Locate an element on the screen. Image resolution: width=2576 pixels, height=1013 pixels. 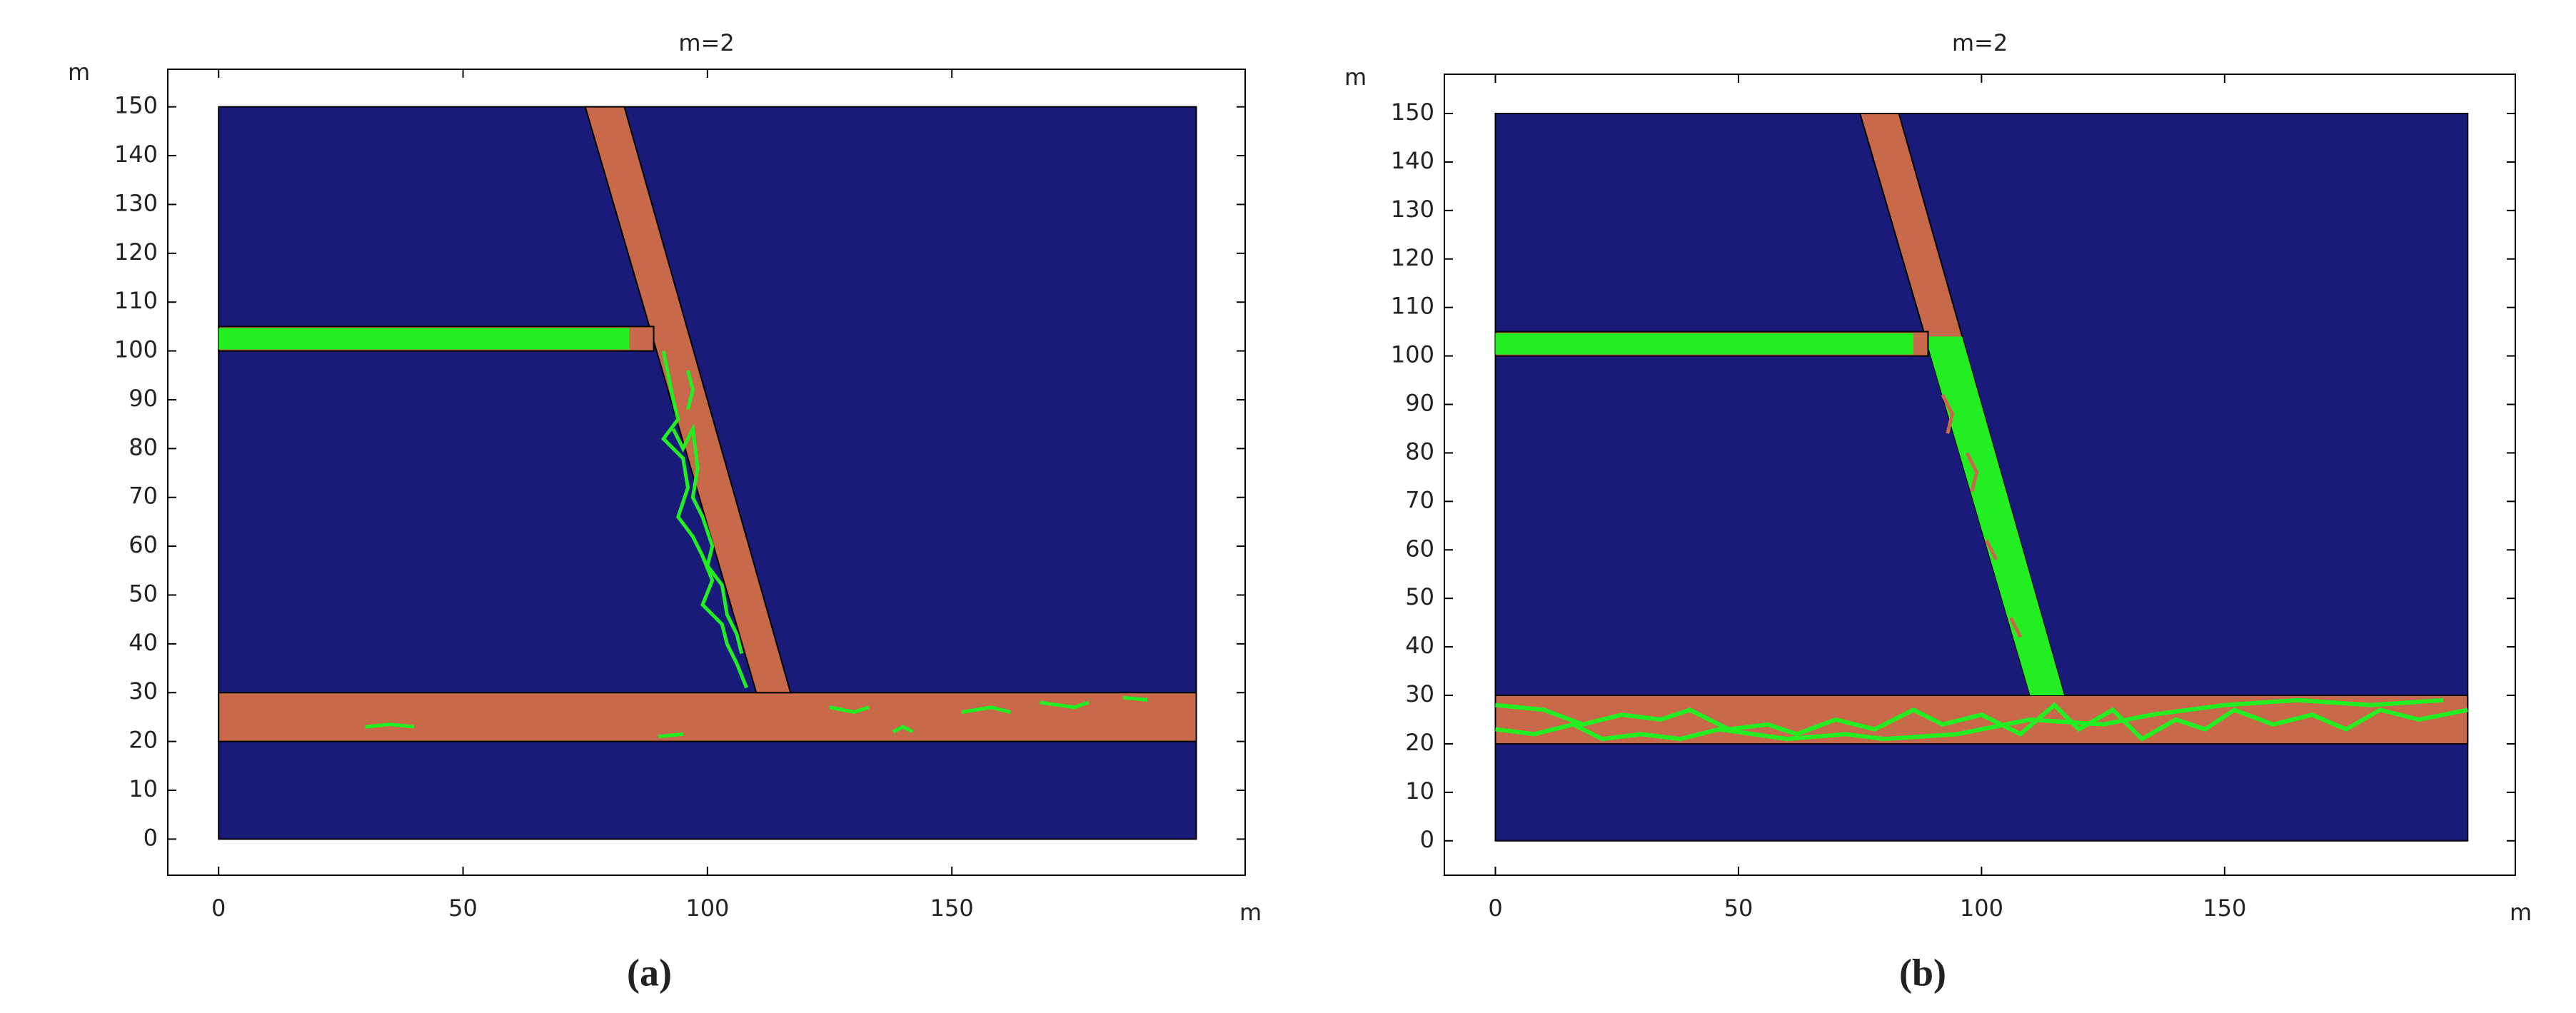
panel-label: (a) is located at coordinates (649, 972).